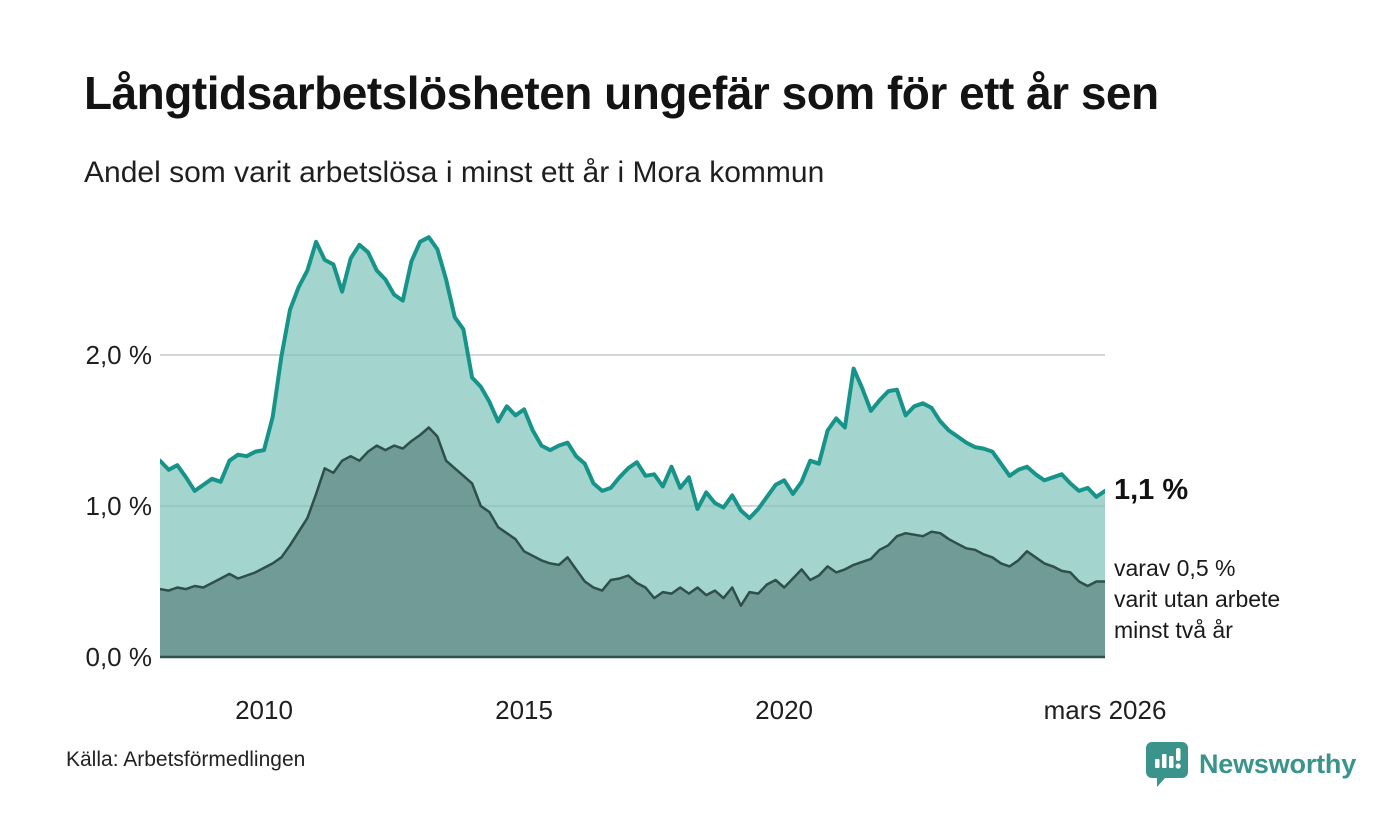 The image size is (1400, 840). I want to click on x-tick-label: 2015, so click(524, 710).